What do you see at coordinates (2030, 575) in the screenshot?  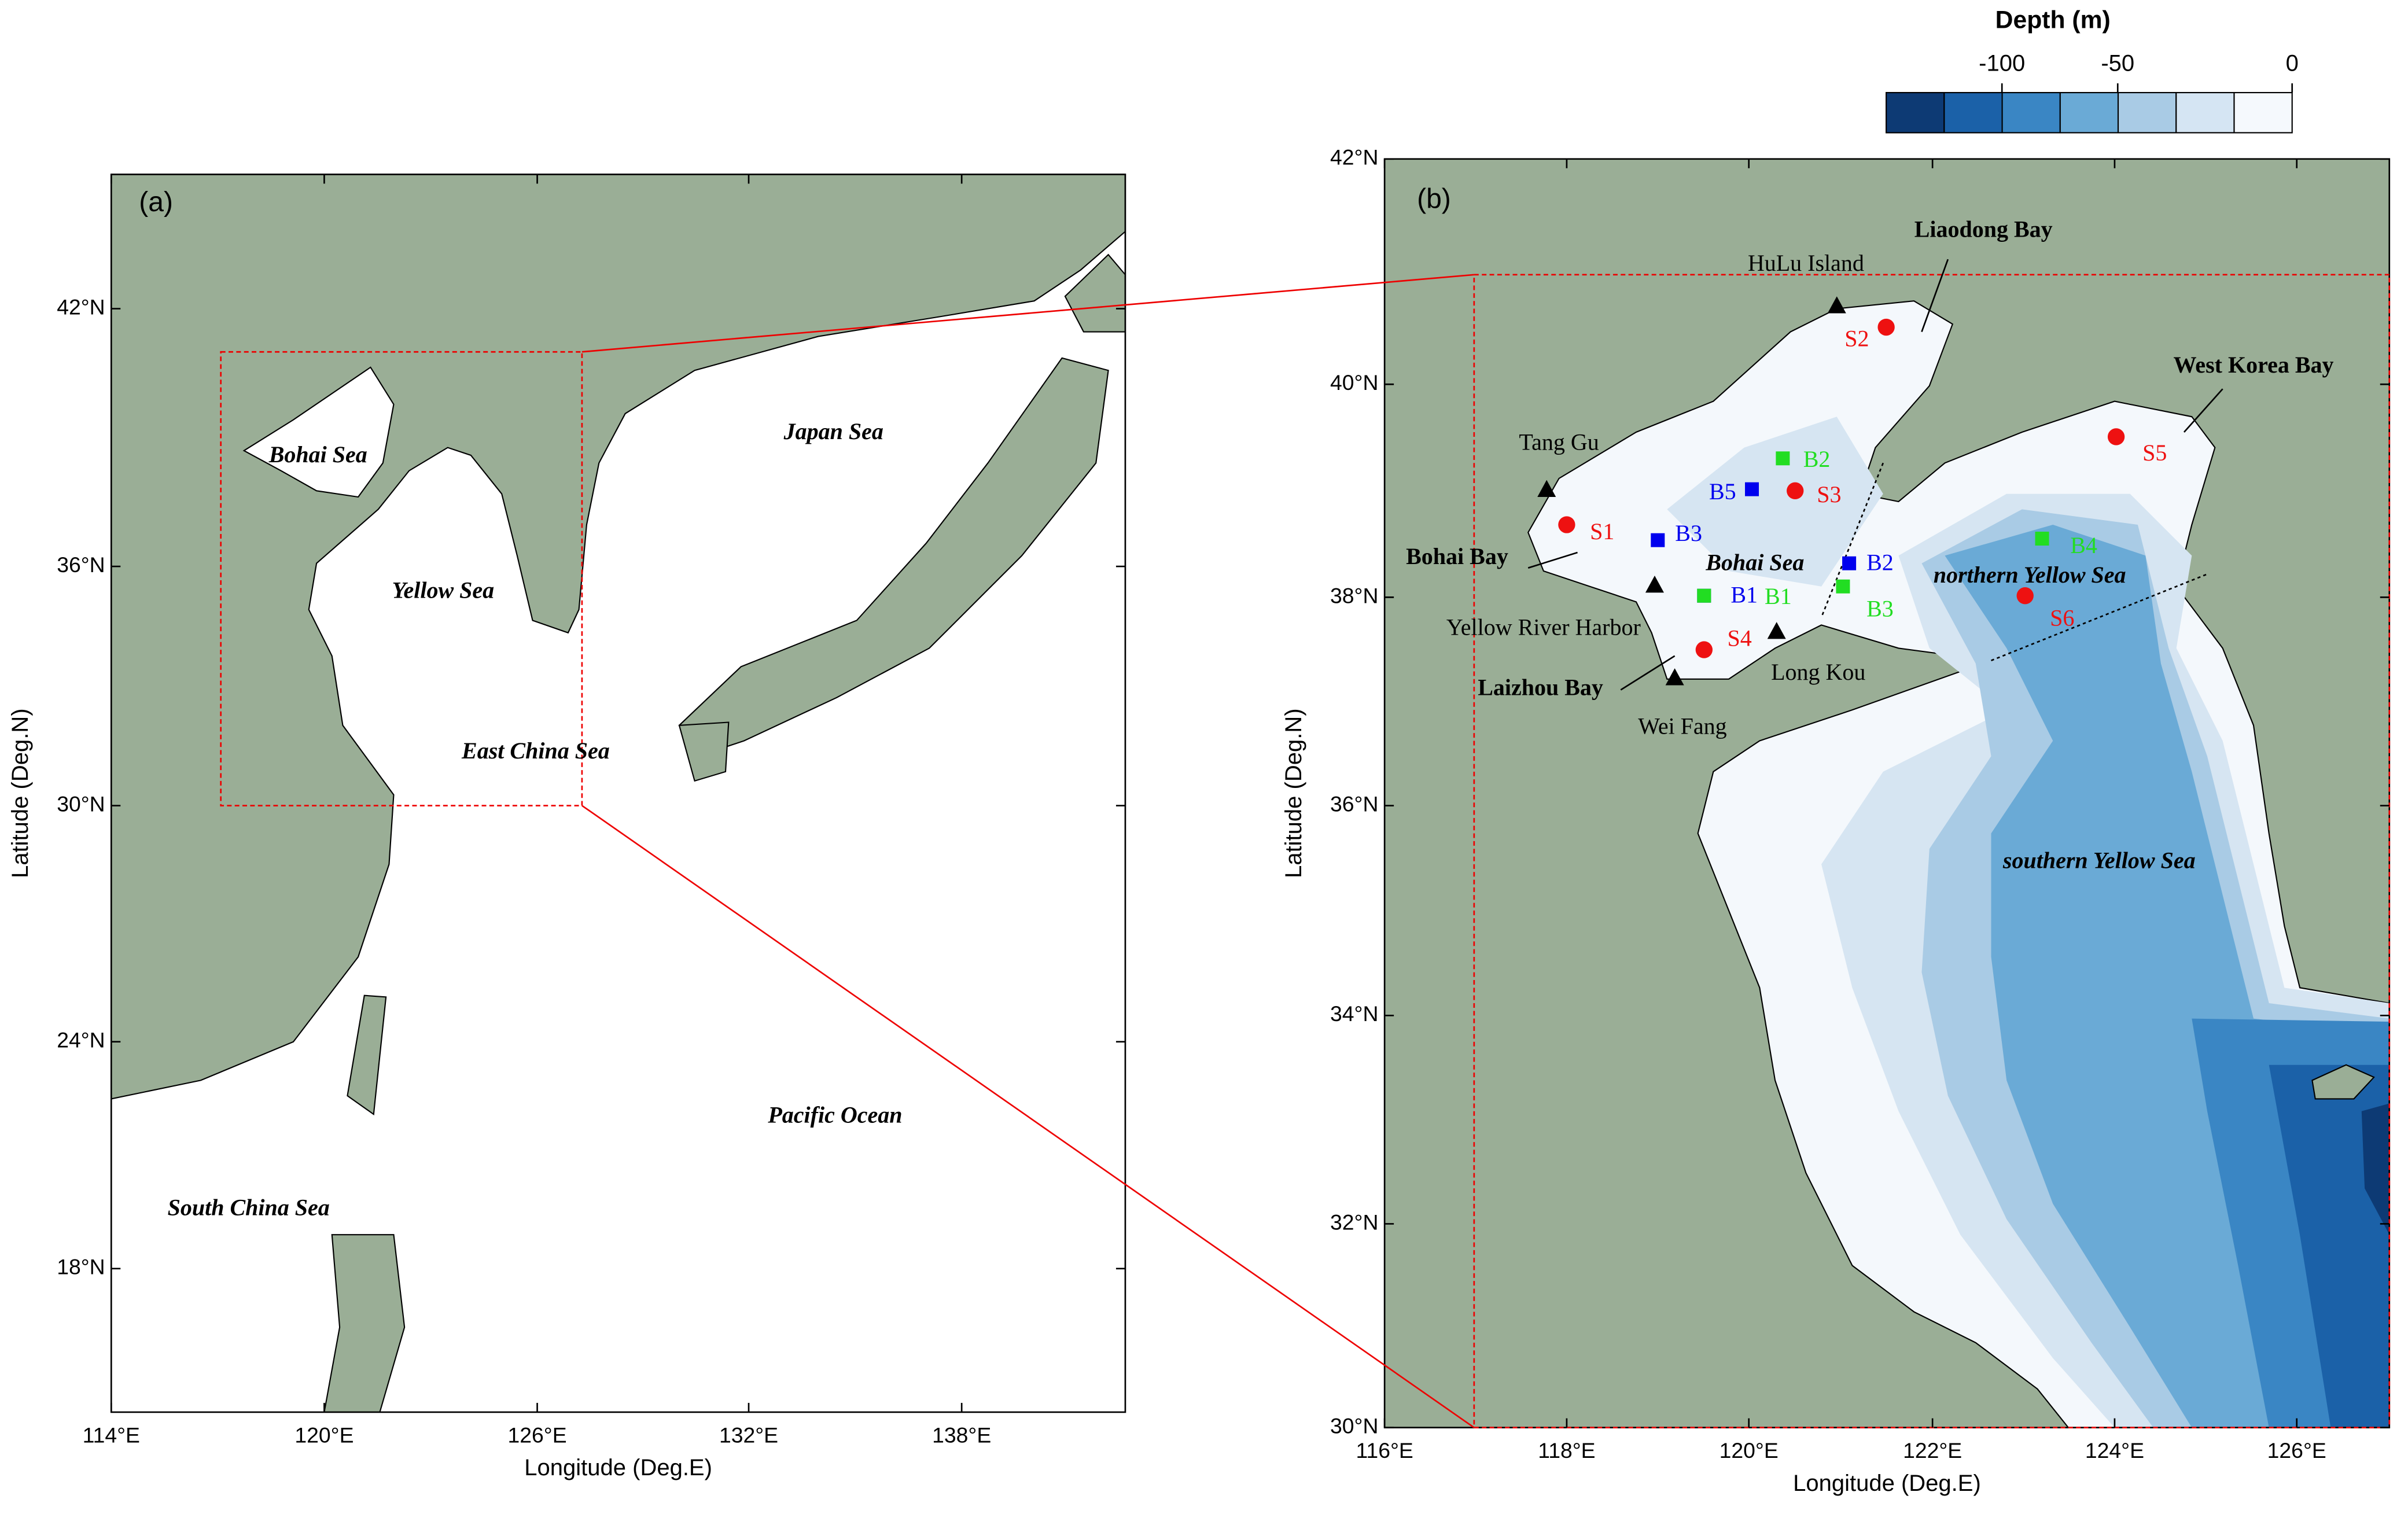 I see `place-name: northern Yellow Sea` at bounding box center [2030, 575].